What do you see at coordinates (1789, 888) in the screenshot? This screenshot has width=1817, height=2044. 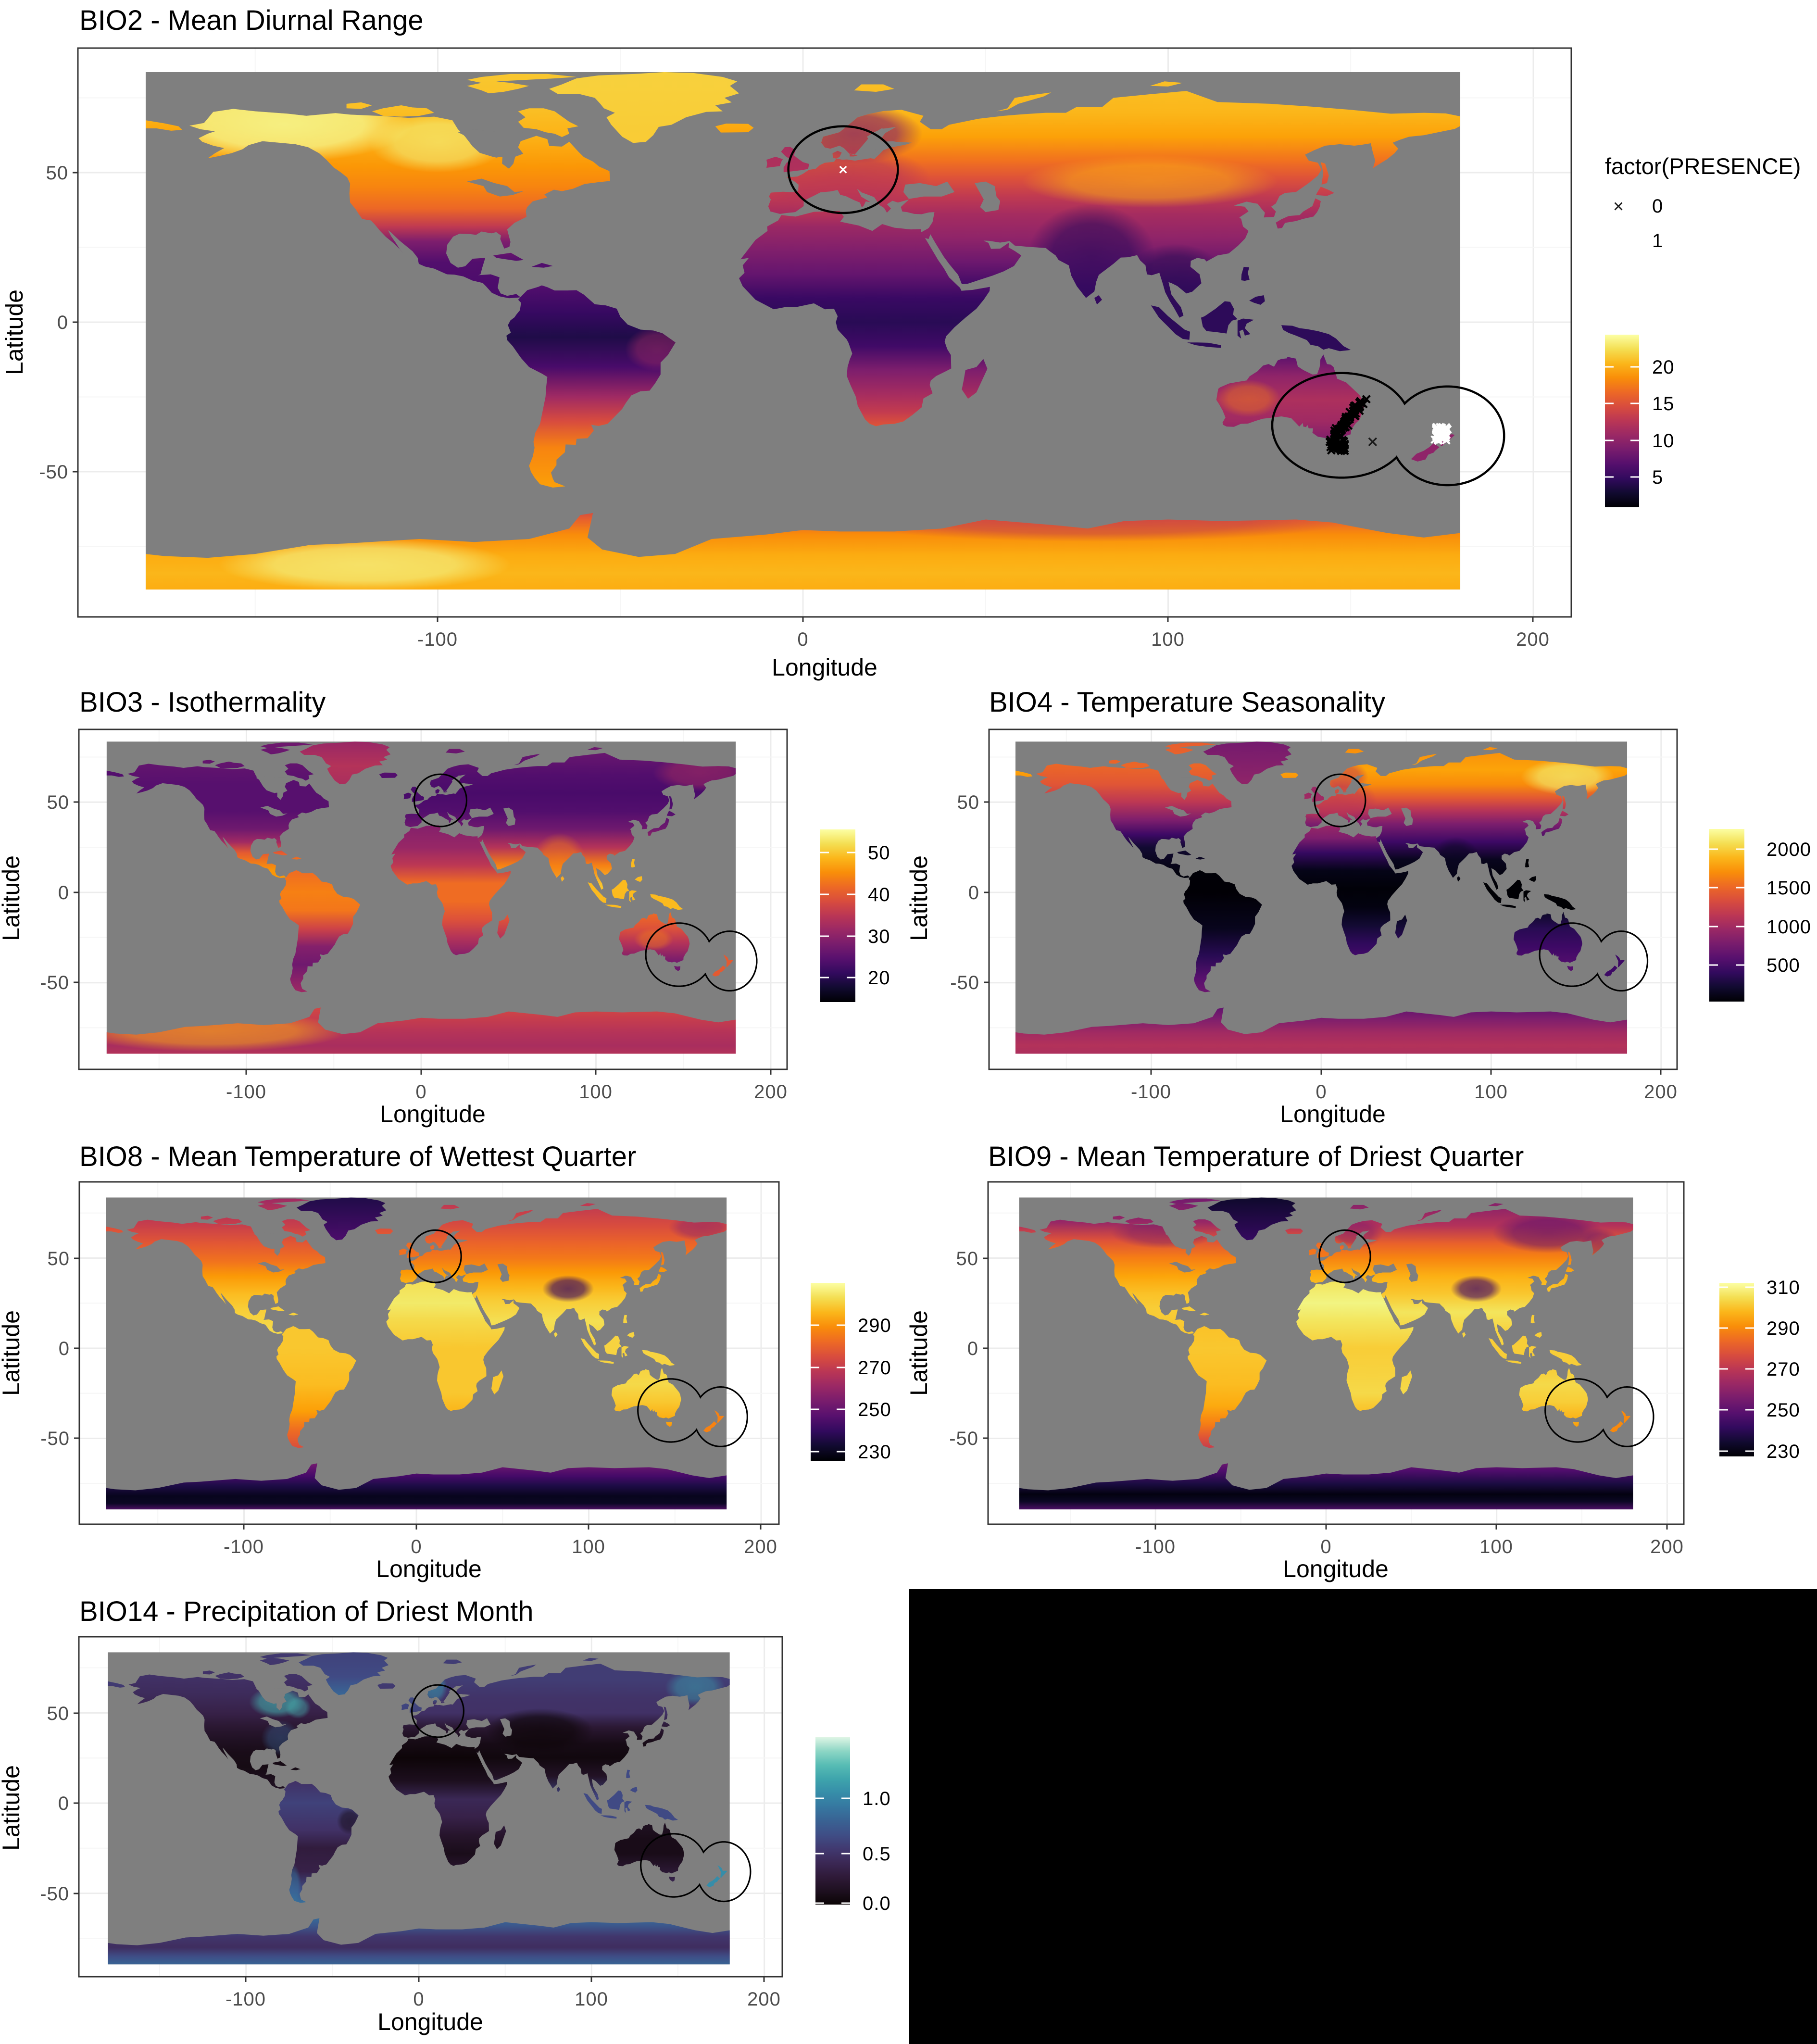 I see `svg-text: 1500` at bounding box center [1789, 888].